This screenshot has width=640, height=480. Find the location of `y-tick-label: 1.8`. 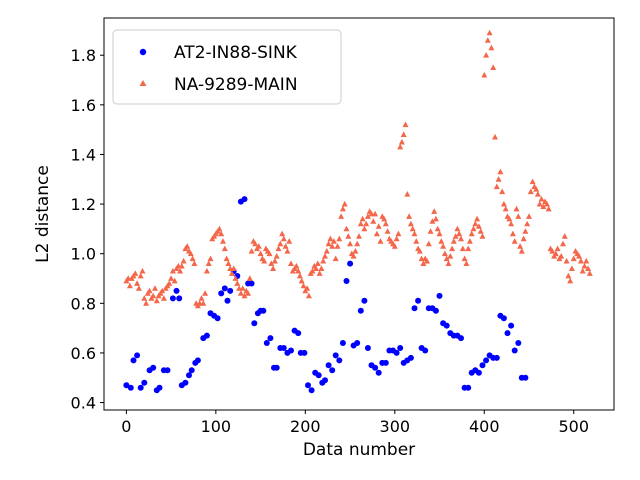

y-tick-label: 1.8 is located at coordinates (83, 55).